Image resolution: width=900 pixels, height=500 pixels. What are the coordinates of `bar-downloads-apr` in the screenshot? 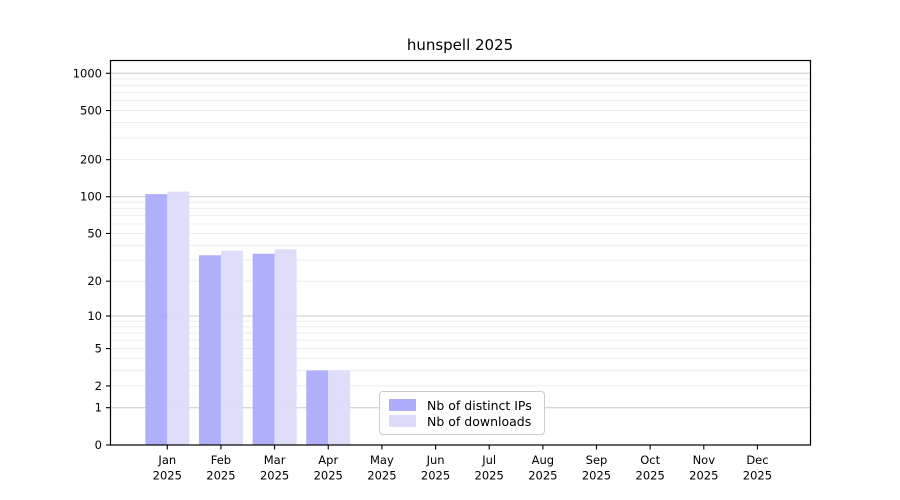 It's located at (339, 407).